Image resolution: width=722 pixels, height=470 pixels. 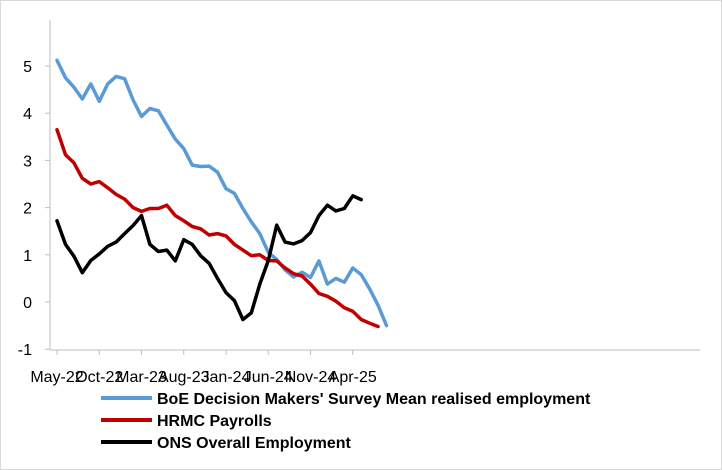 What do you see at coordinates (184, 377) in the screenshot?
I see `x-tick-label: Aug-23` at bounding box center [184, 377].